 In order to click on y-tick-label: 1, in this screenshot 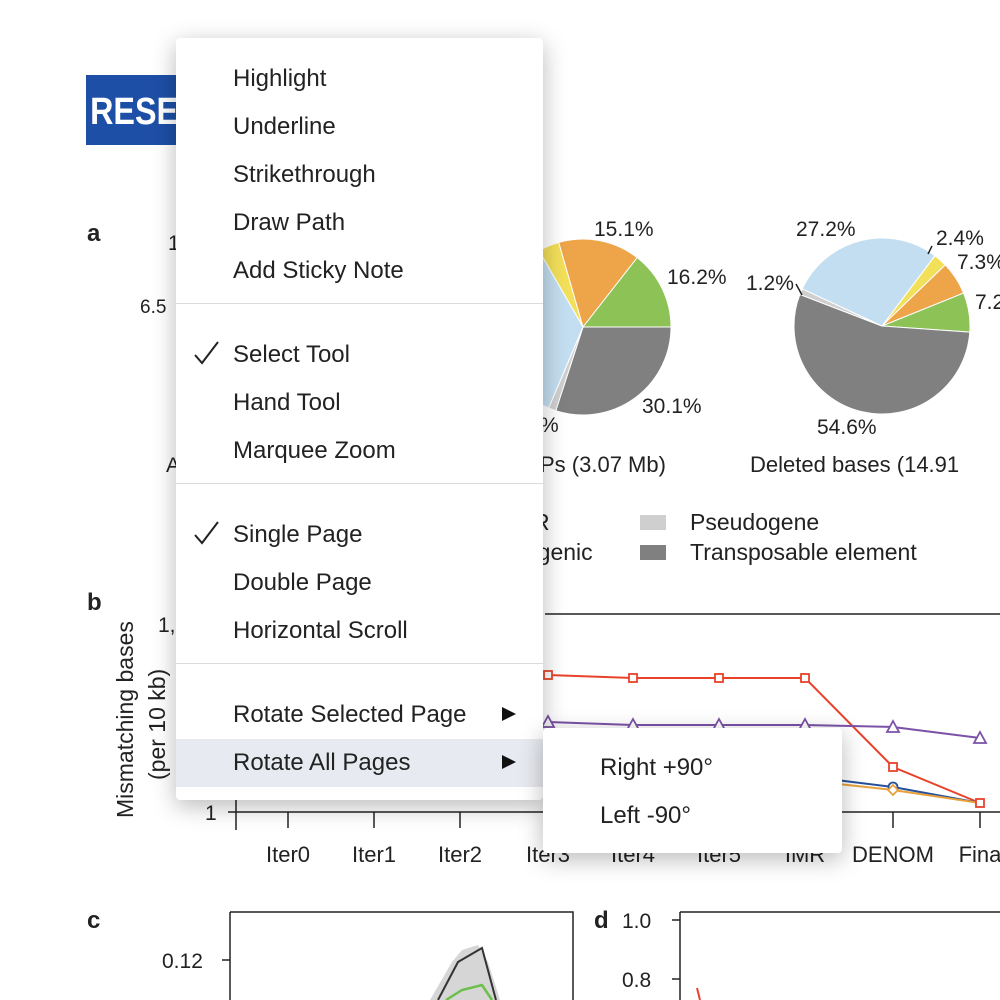, I will do `click(167, 625)`.